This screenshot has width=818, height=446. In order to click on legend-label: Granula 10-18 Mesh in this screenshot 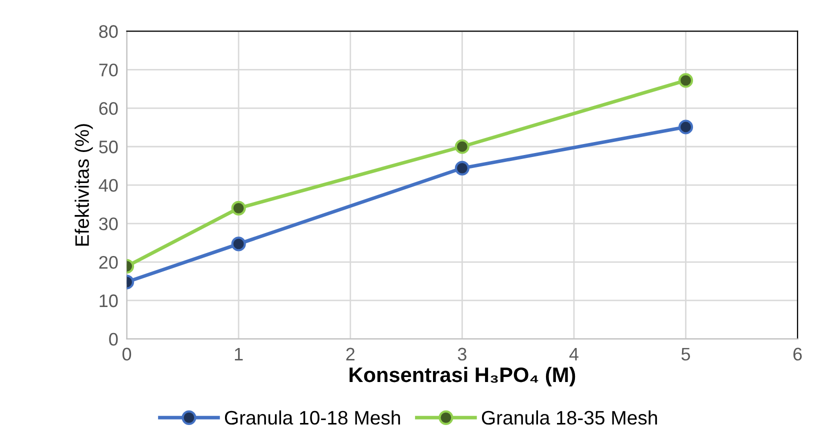, I will do `click(312, 417)`.